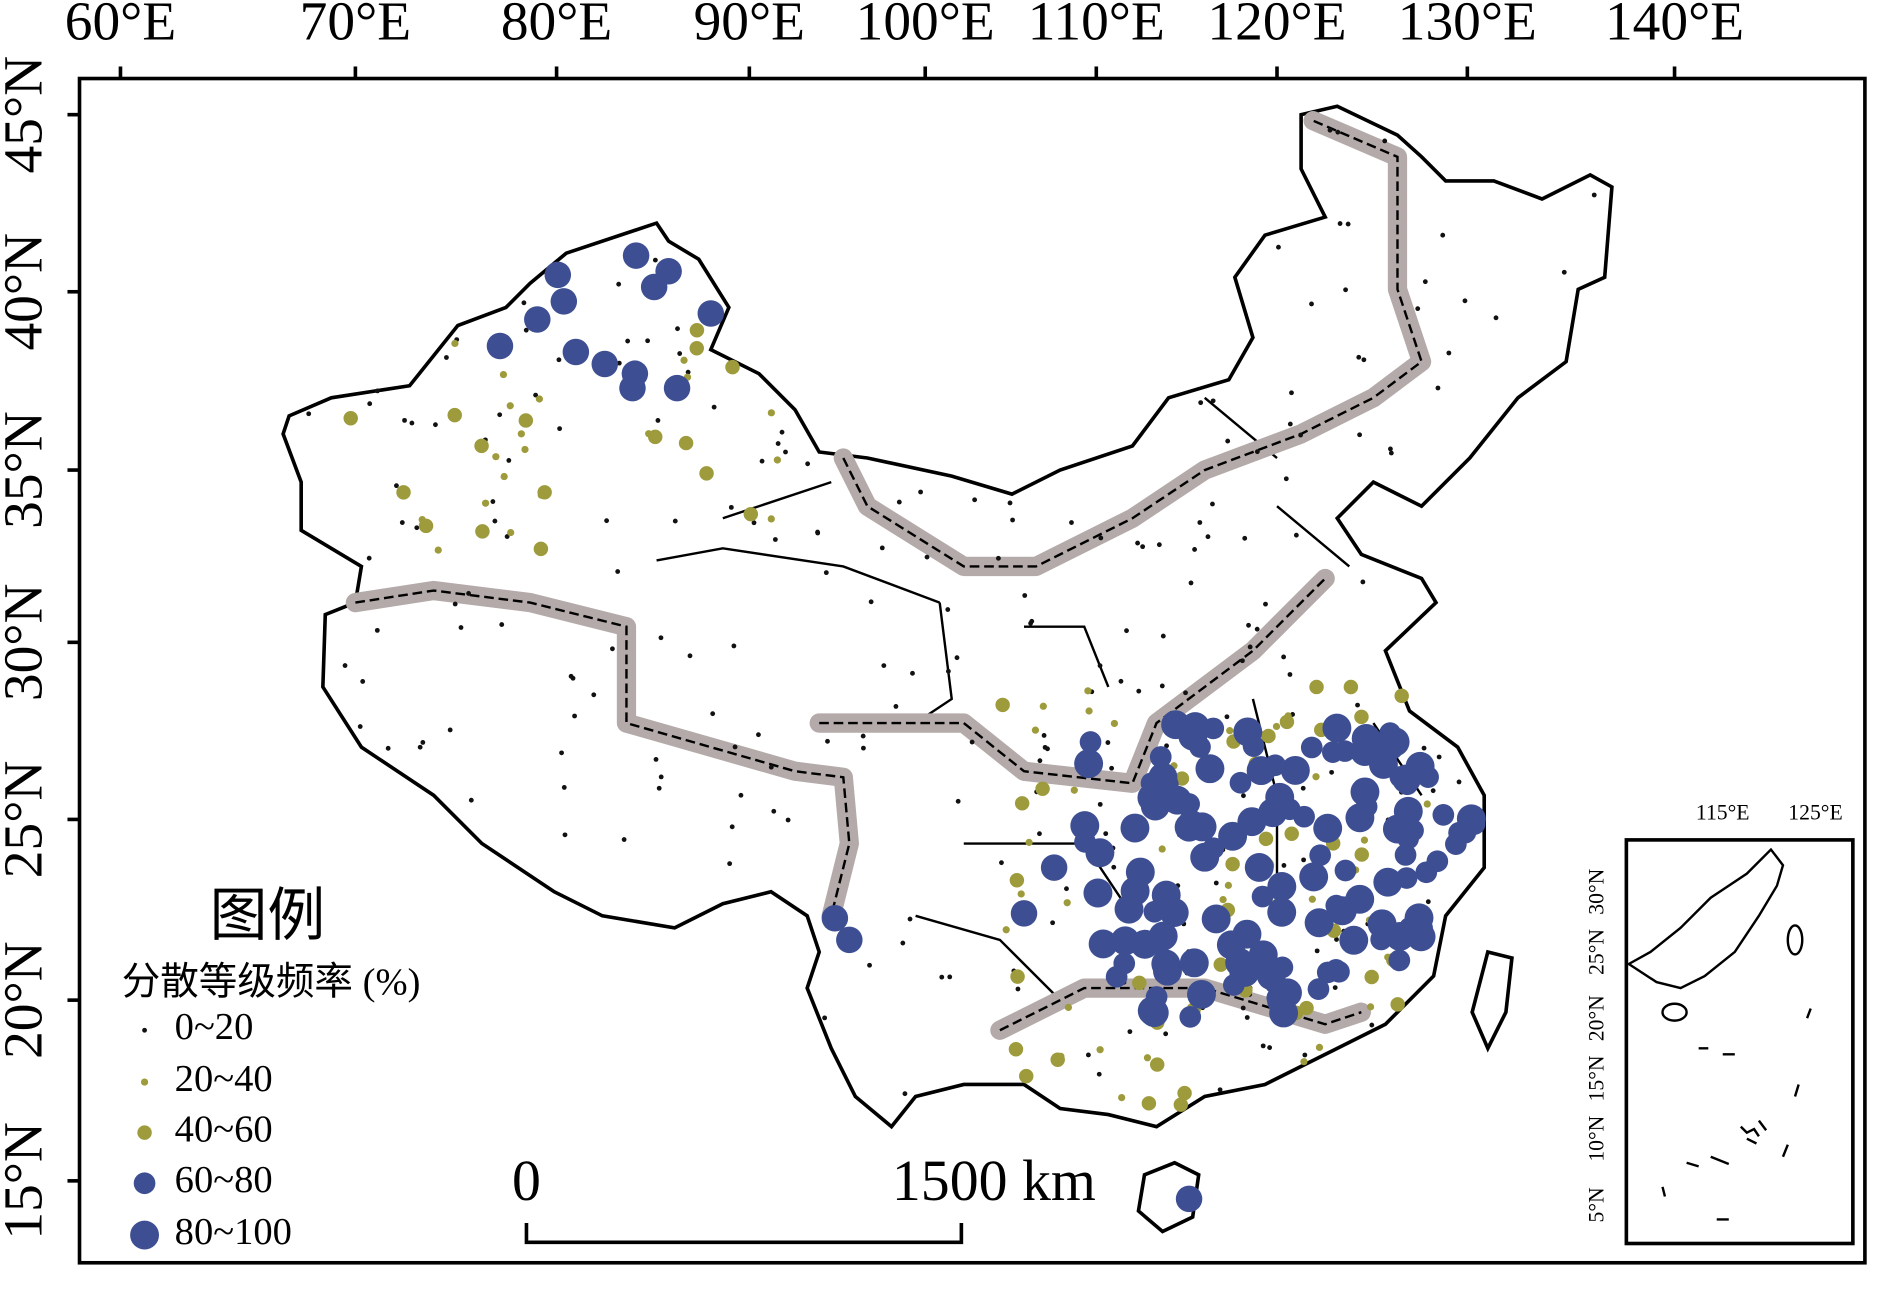 This screenshot has width=1889, height=1316. What do you see at coordinates (925, 25) in the screenshot?
I see `lon-label: 100°E` at bounding box center [925, 25].